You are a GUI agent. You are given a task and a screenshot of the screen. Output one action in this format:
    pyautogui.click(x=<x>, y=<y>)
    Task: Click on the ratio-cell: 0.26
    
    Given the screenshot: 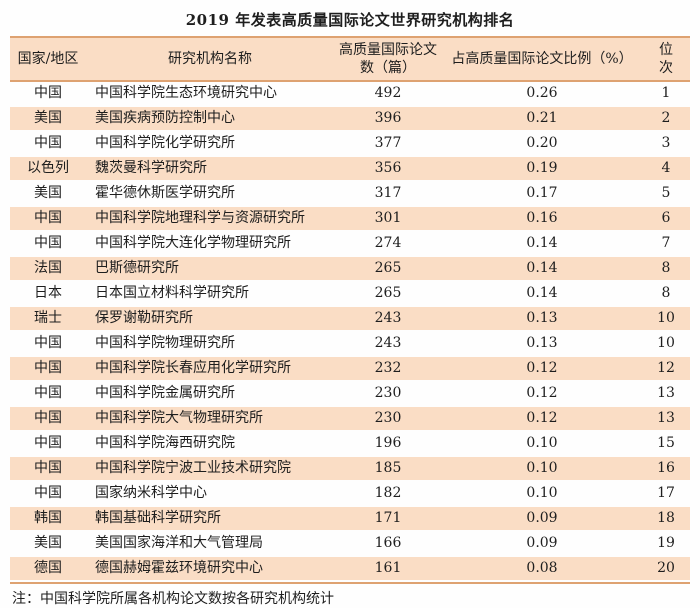 What is the action you would take?
    pyautogui.click(x=542, y=93)
    